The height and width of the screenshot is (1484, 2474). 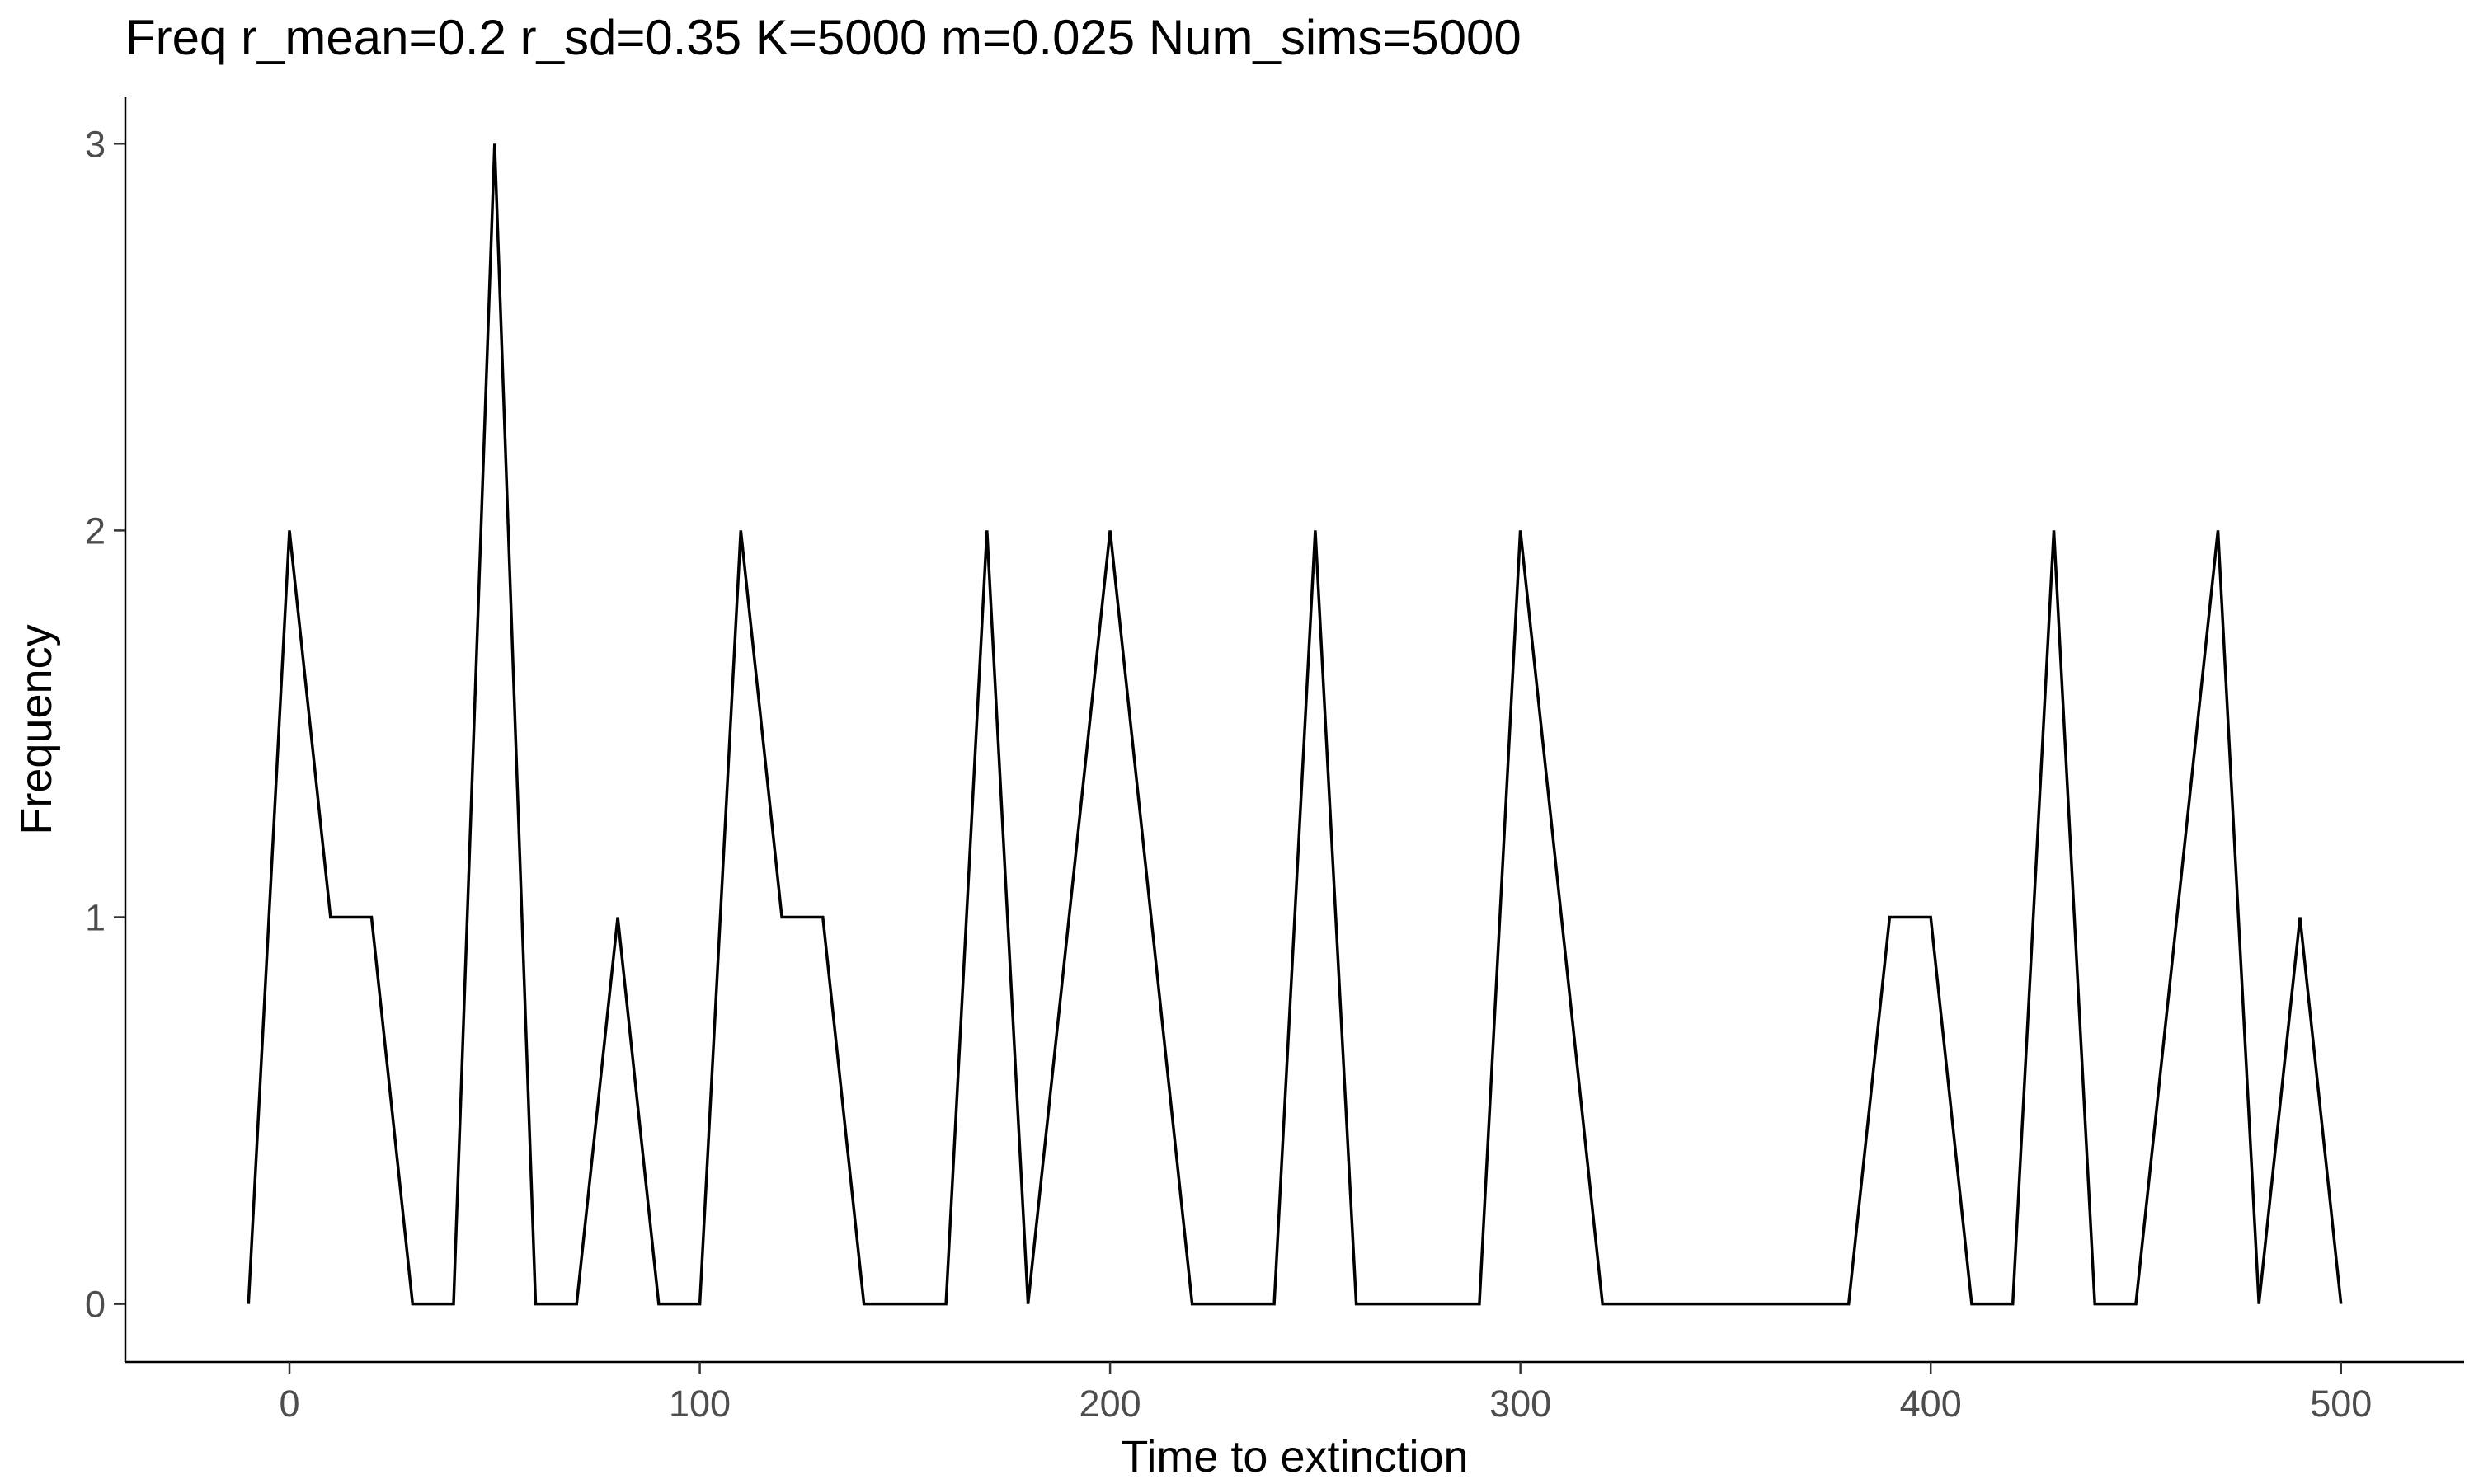 What do you see at coordinates (95, 531) in the screenshot?
I see `y-tick-label: 2` at bounding box center [95, 531].